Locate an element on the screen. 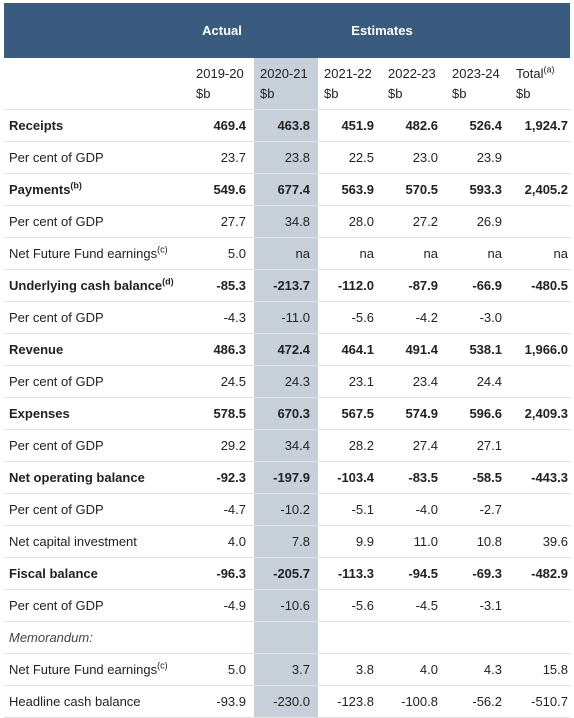  value-cell: 677.4 is located at coordinates (293, 189).